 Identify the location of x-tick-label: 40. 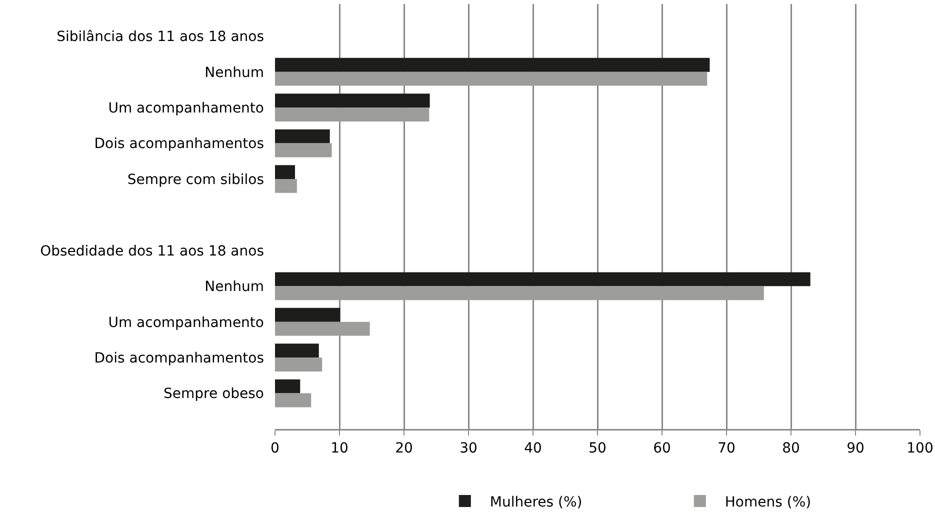
(533, 448).